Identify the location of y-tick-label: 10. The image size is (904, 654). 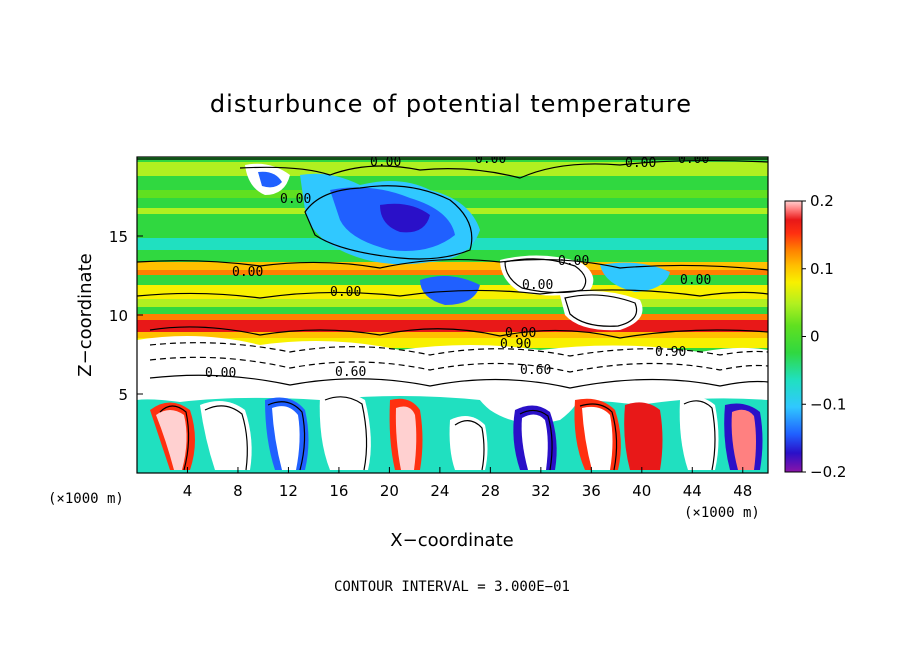
(118, 316).